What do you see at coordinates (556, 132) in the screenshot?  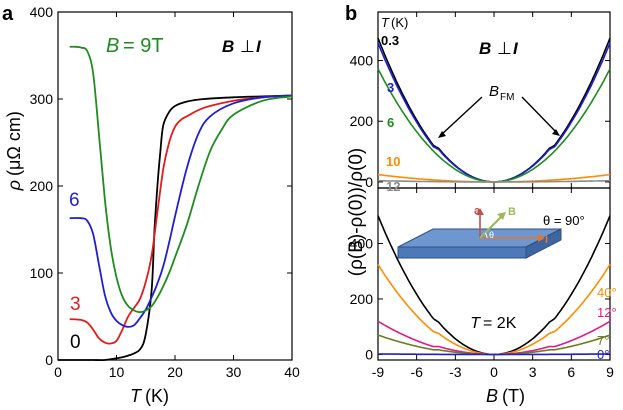 I see `panel-b-bfm-arrowhead-right` at bounding box center [556, 132].